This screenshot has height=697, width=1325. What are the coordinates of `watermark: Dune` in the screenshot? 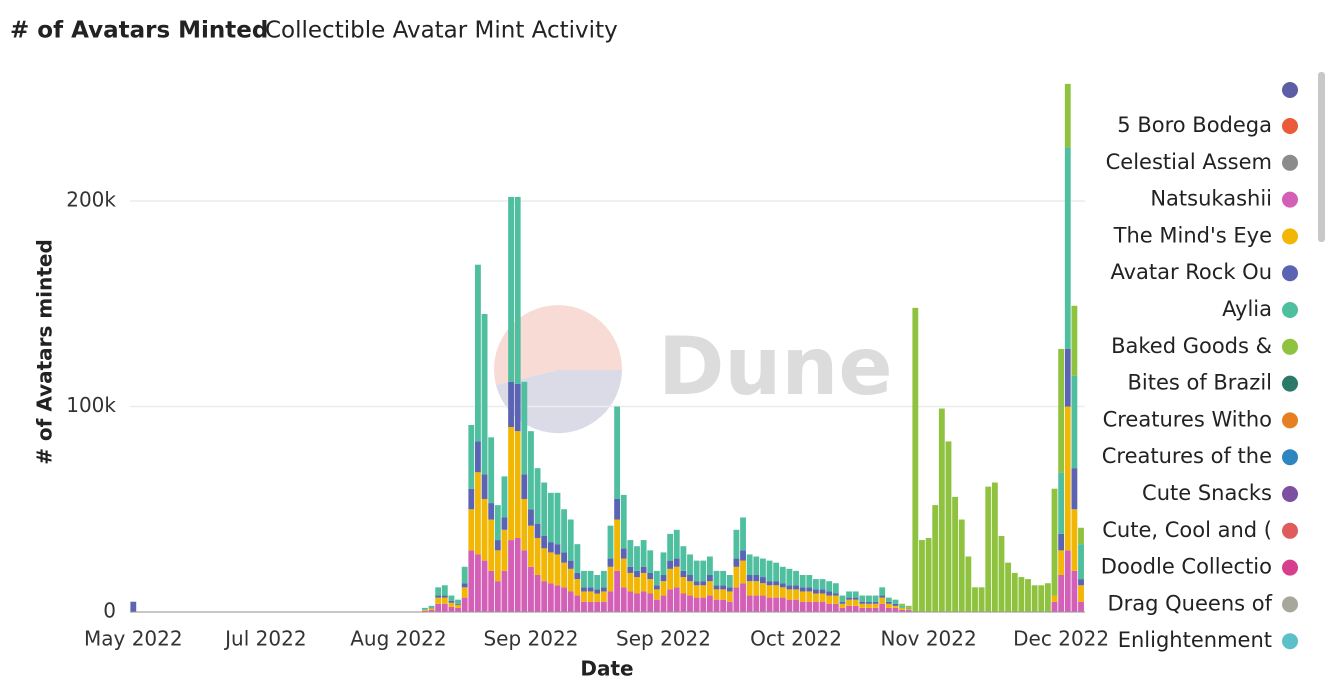 It's located at (693, 369).